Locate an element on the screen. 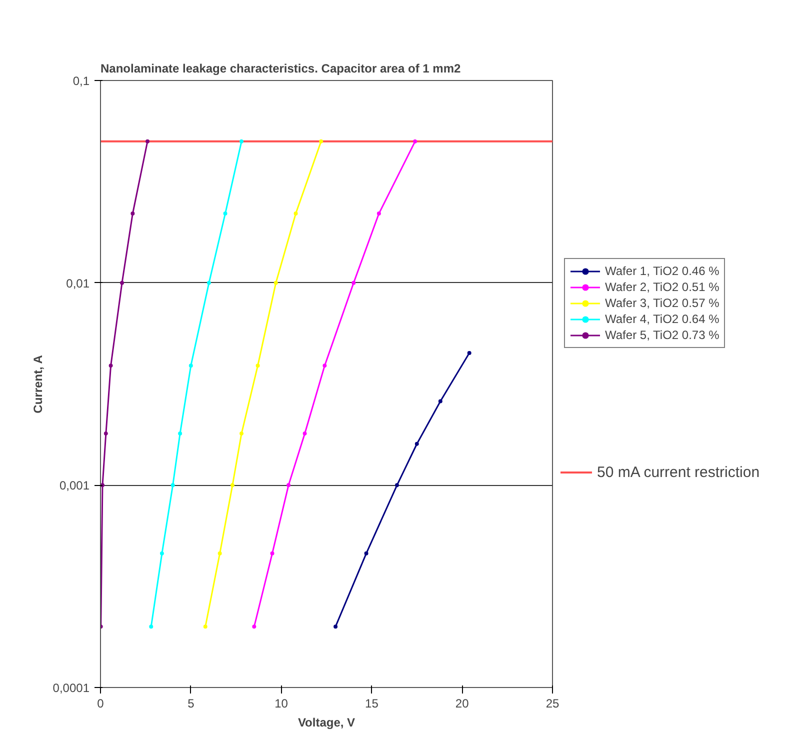  x-tick-label: 0 is located at coordinates (100, 703).